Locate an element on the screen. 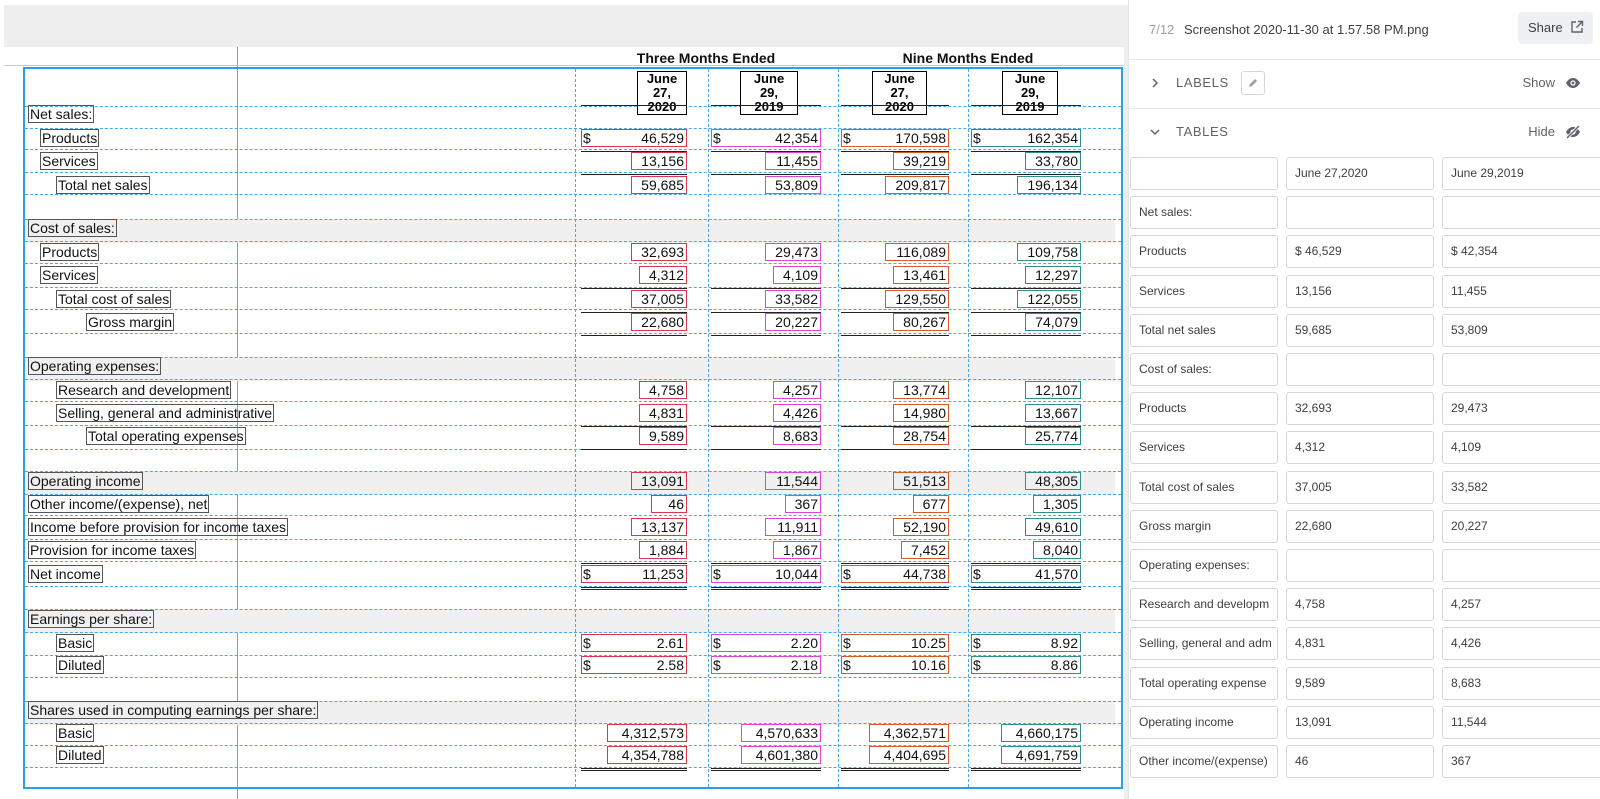 The width and height of the screenshot is (1600, 799). table-cell-input: Operating expenses: is located at coordinates (1204, 565).